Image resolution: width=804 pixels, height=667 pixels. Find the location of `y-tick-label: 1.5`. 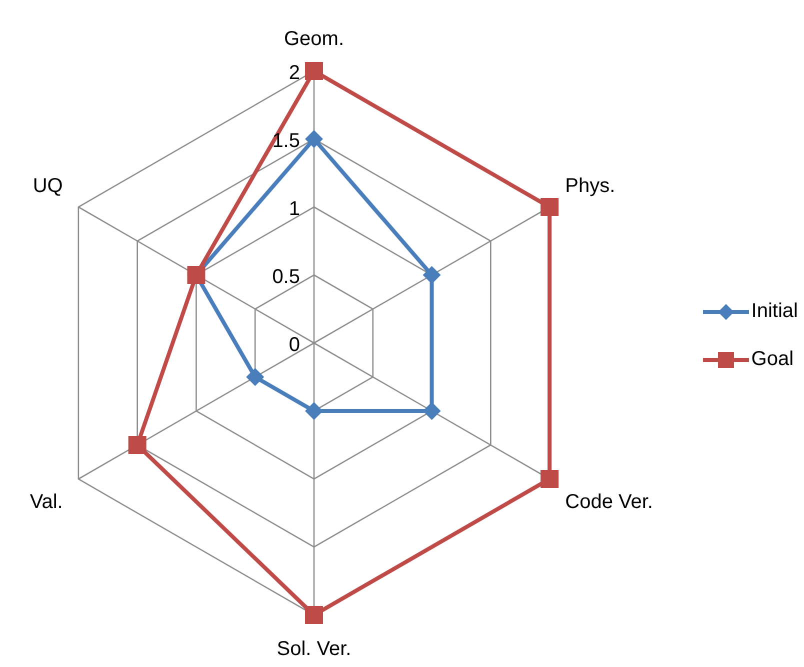

y-tick-label: 1.5 is located at coordinates (286, 141).